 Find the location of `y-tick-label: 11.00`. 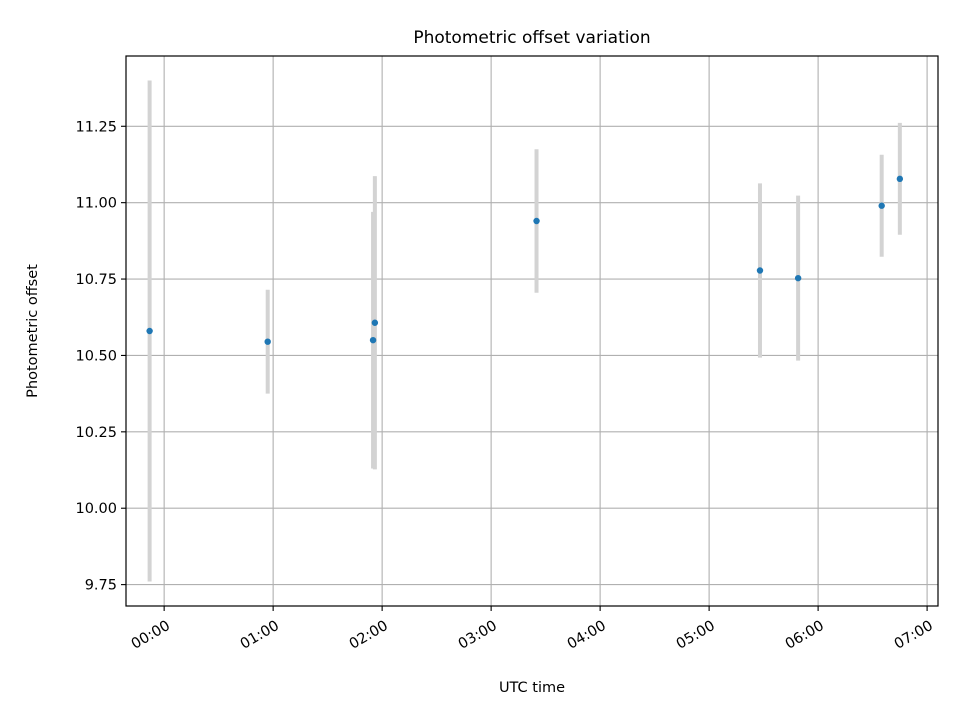

y-tick-label: 11.00 is located at coordinates (96, 204).